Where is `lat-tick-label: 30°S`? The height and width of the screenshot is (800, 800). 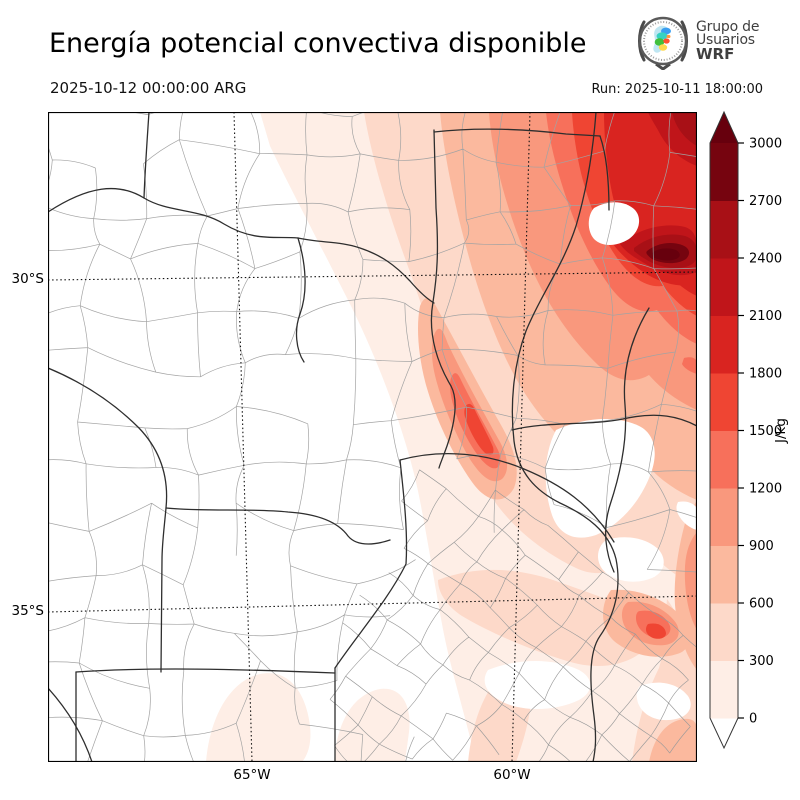
lat-tick-label: 30°S is located at coordinates (28, 279).